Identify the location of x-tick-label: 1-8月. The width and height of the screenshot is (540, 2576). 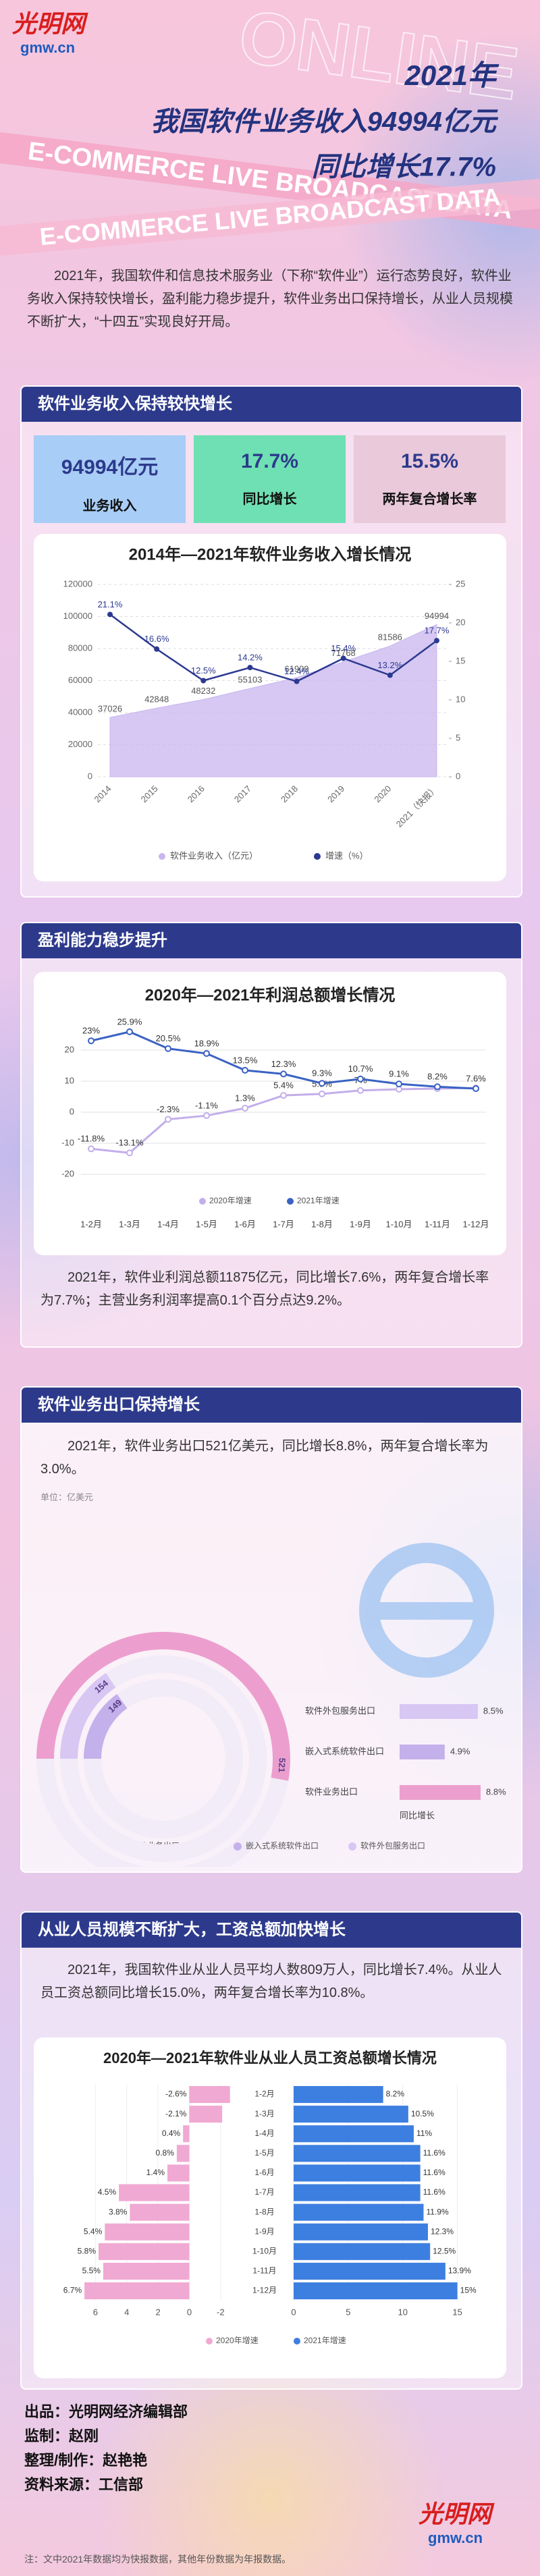
(322, 1224).